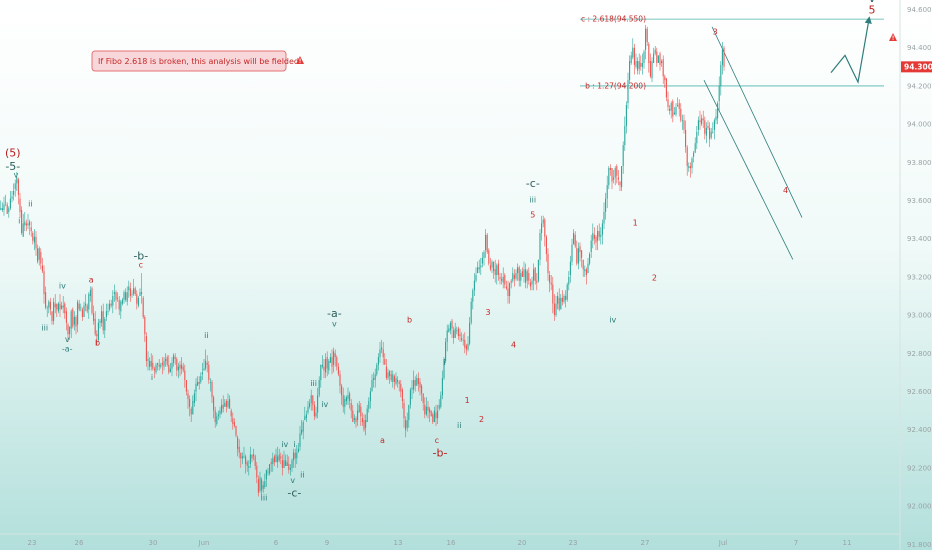  Describe the element at coordinates (522, 543) in the screenshot. I see `x-tick-label: 20` at that location.